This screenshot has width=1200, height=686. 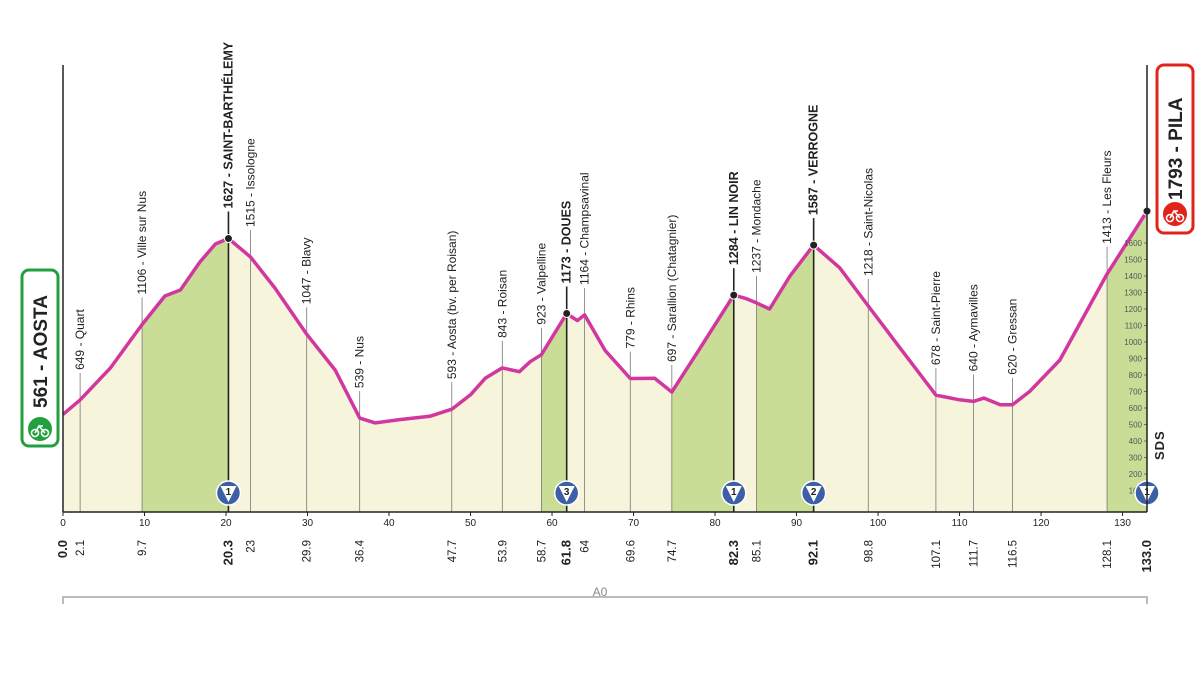 I want to click on waypoint-name: 640 - Aymavilles, so click(x=973, y=327).